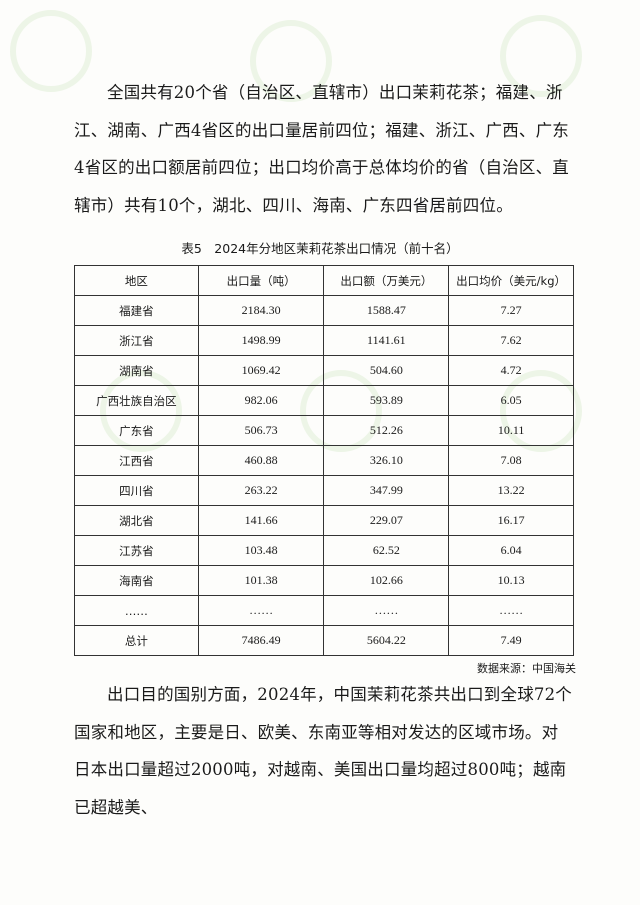 The height and width of the screenshot is (905, 640). Describe the element at coordinates (261, 550) in the screenshot. I see `cell-volume: 103.48` at that location.